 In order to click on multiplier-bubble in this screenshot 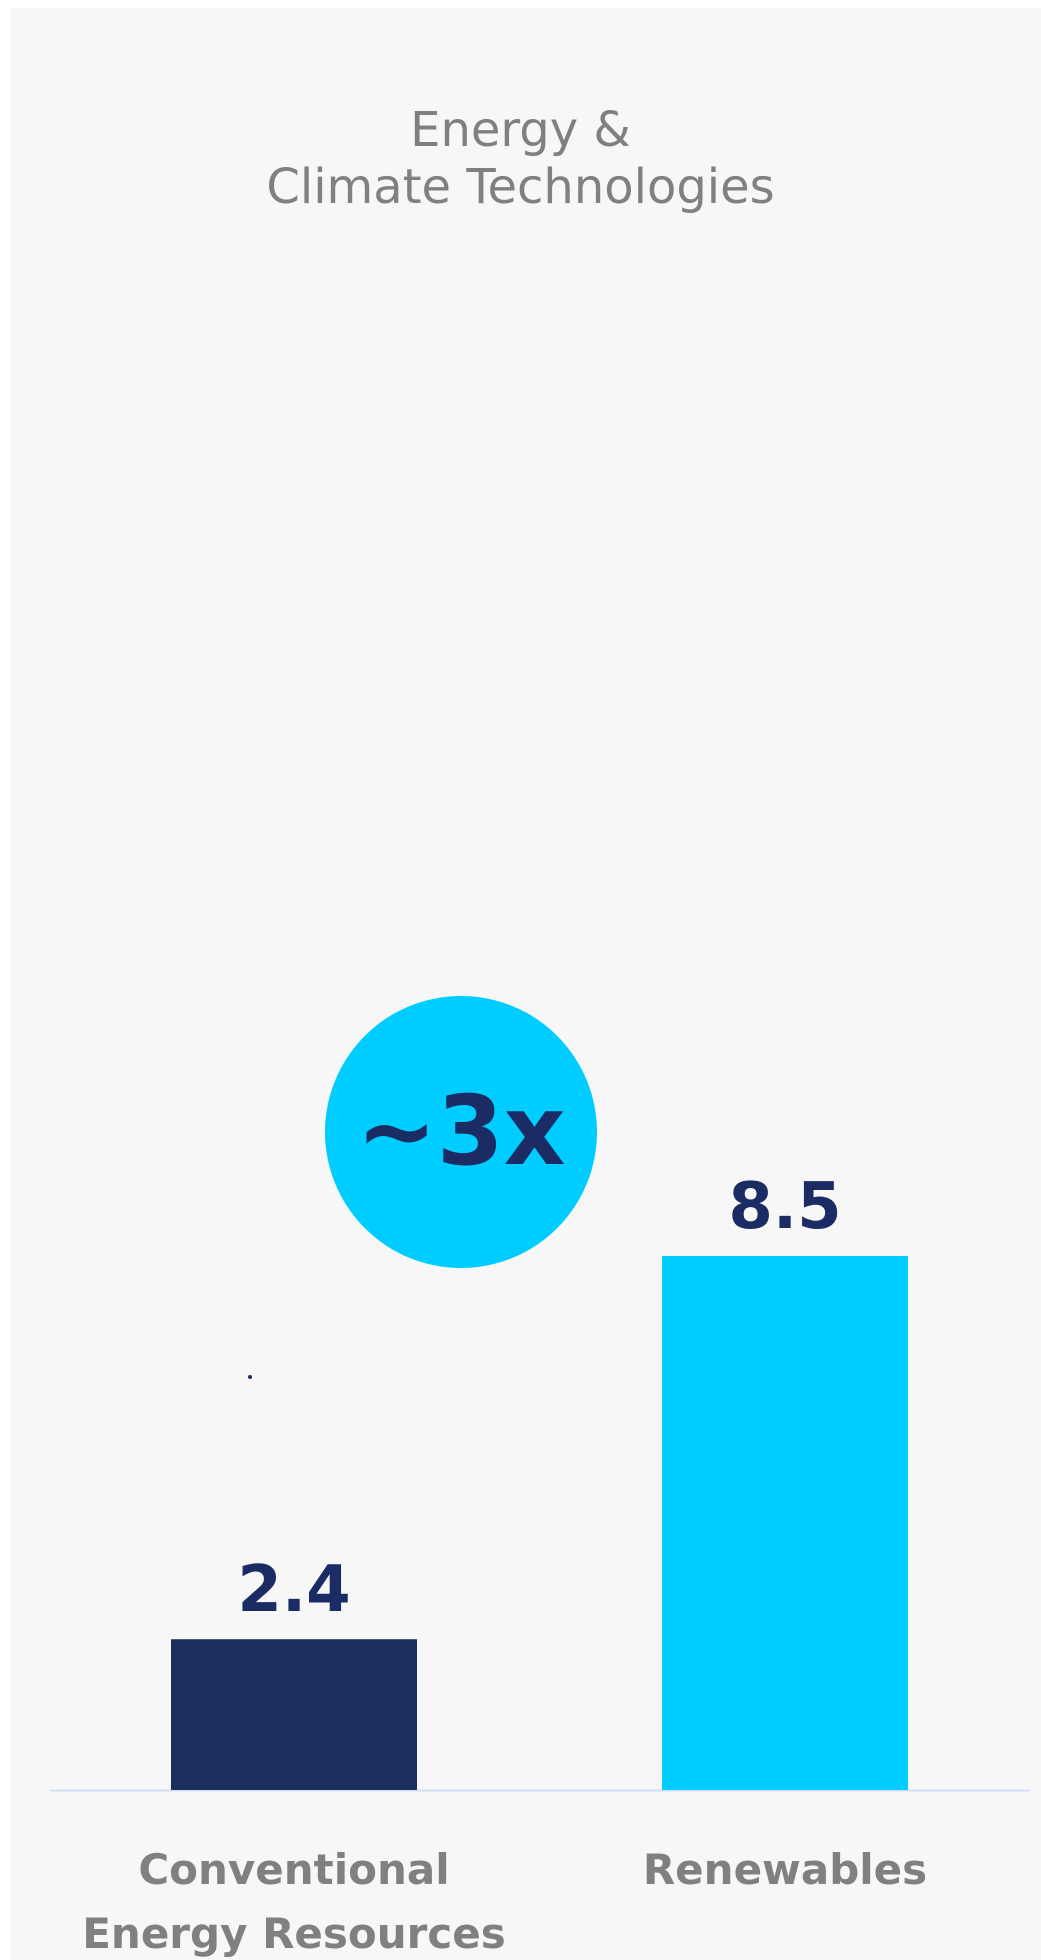, I will do `click(461, 1132)`.